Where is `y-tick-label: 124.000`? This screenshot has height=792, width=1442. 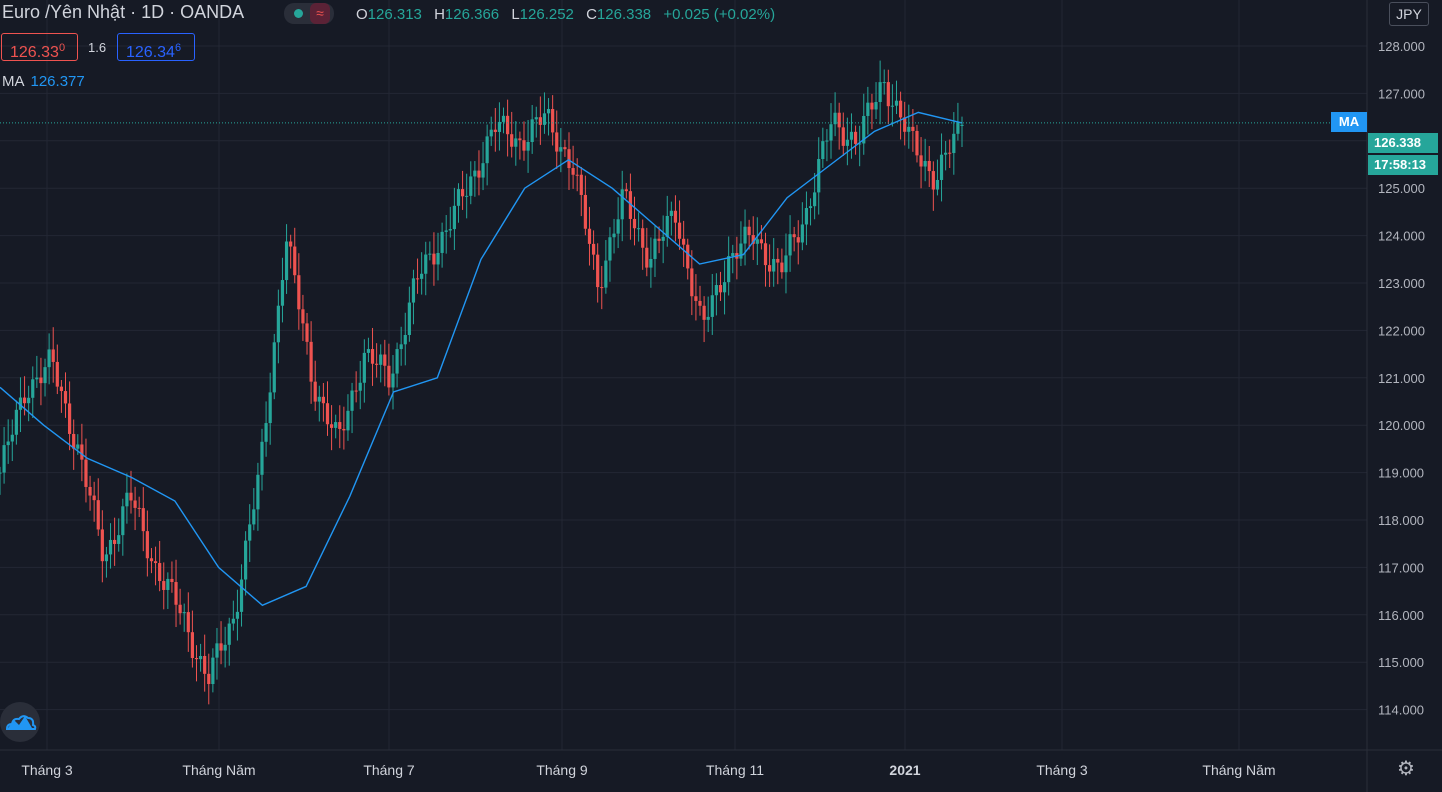
y-tick-label: 124.000 is located at coordinates (1401, 236).